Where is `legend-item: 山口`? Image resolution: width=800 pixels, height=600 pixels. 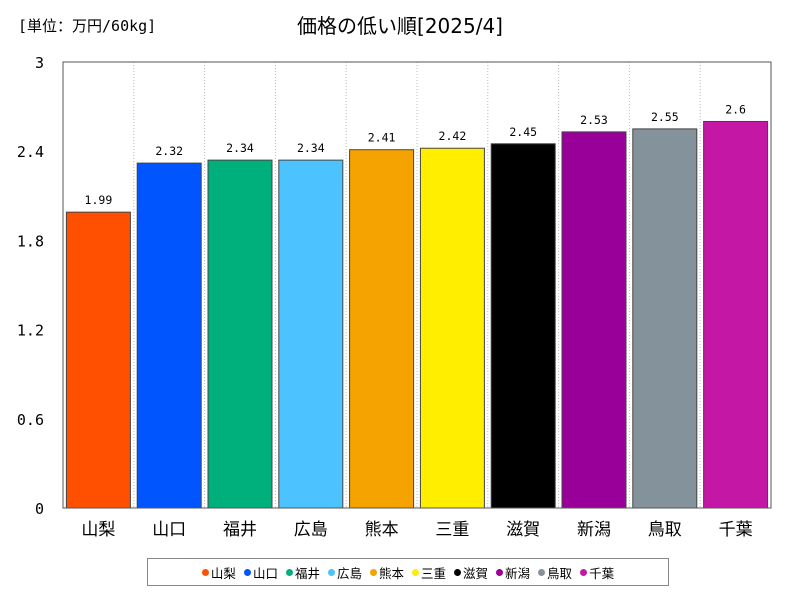
legend-item: 山口 is located at coordinates (260, 572).